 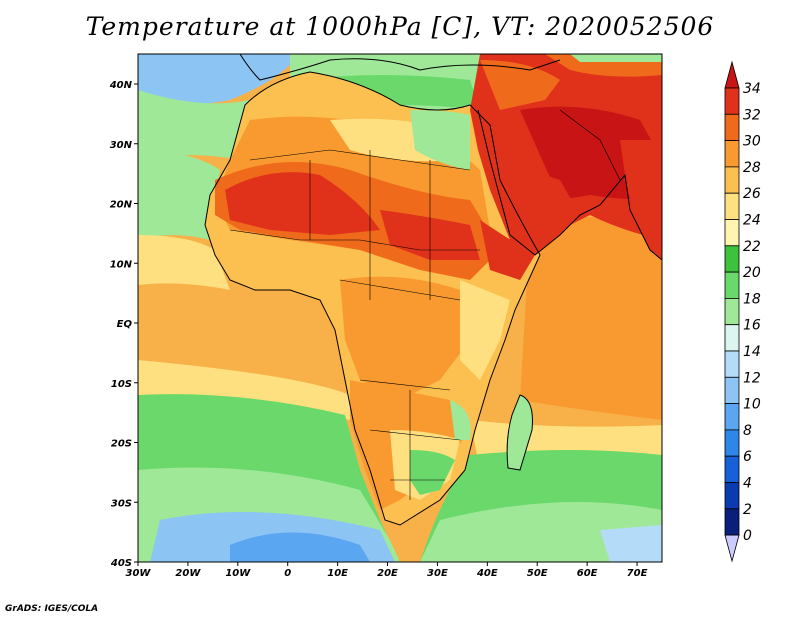 What do you see at coordinates (337, 573) in the screenshot?
I see `lon-tick-label: 10E` at bounding box center [337, 573].